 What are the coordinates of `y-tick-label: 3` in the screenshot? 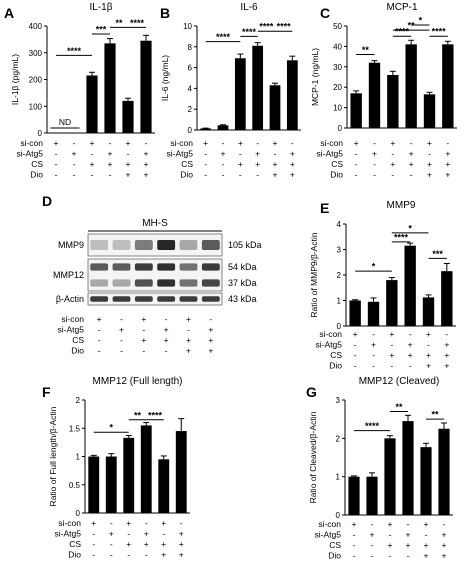 It's located at (338, 400).